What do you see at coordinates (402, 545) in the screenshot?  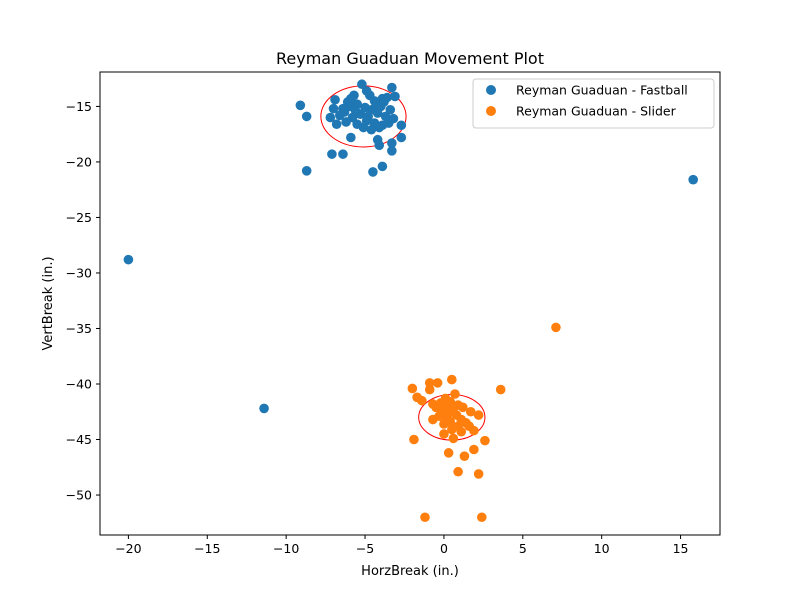 I see `x-axis-ticks: −20 −15 −10 −5 0 5 10 15` at bounding box center [402, 545].